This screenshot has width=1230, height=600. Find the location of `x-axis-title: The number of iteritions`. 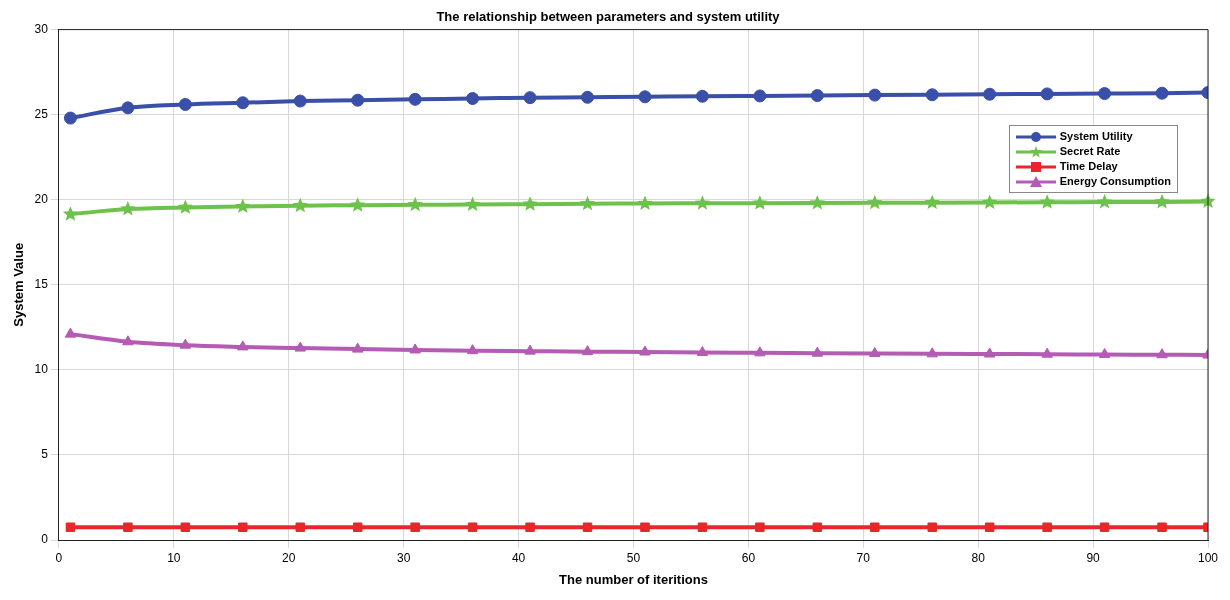

x-axis-title: The number of iteritions is located at coordinates (633, 579).